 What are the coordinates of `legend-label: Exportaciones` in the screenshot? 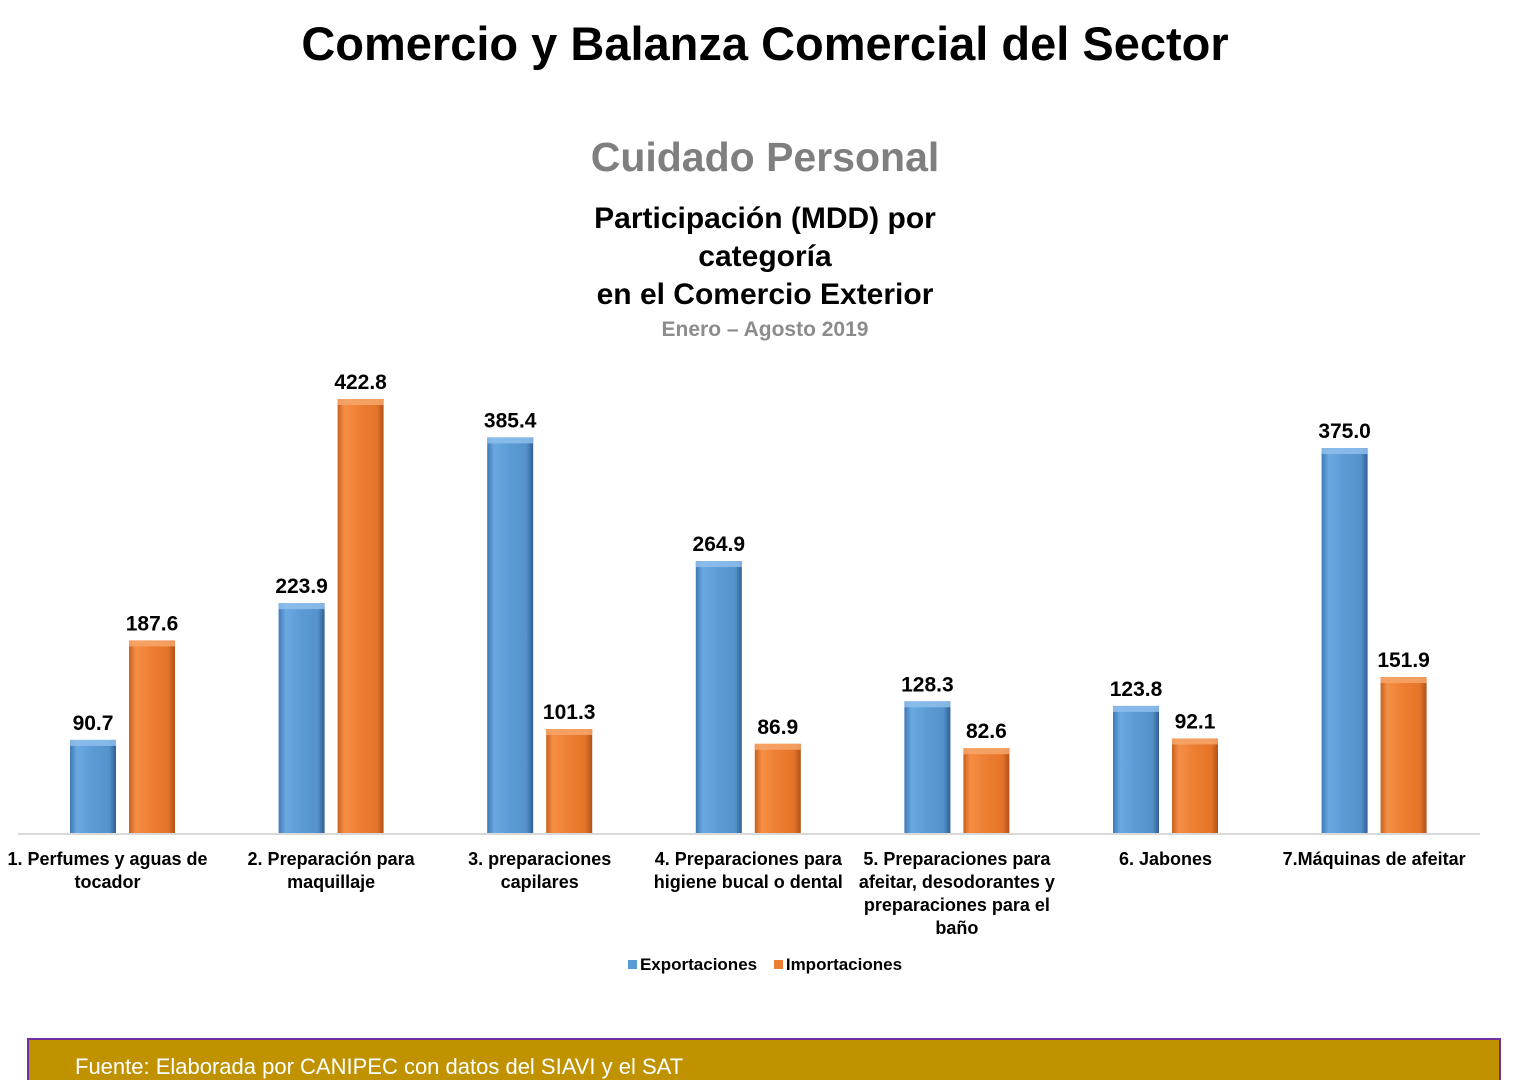 It's located at (698, 964).